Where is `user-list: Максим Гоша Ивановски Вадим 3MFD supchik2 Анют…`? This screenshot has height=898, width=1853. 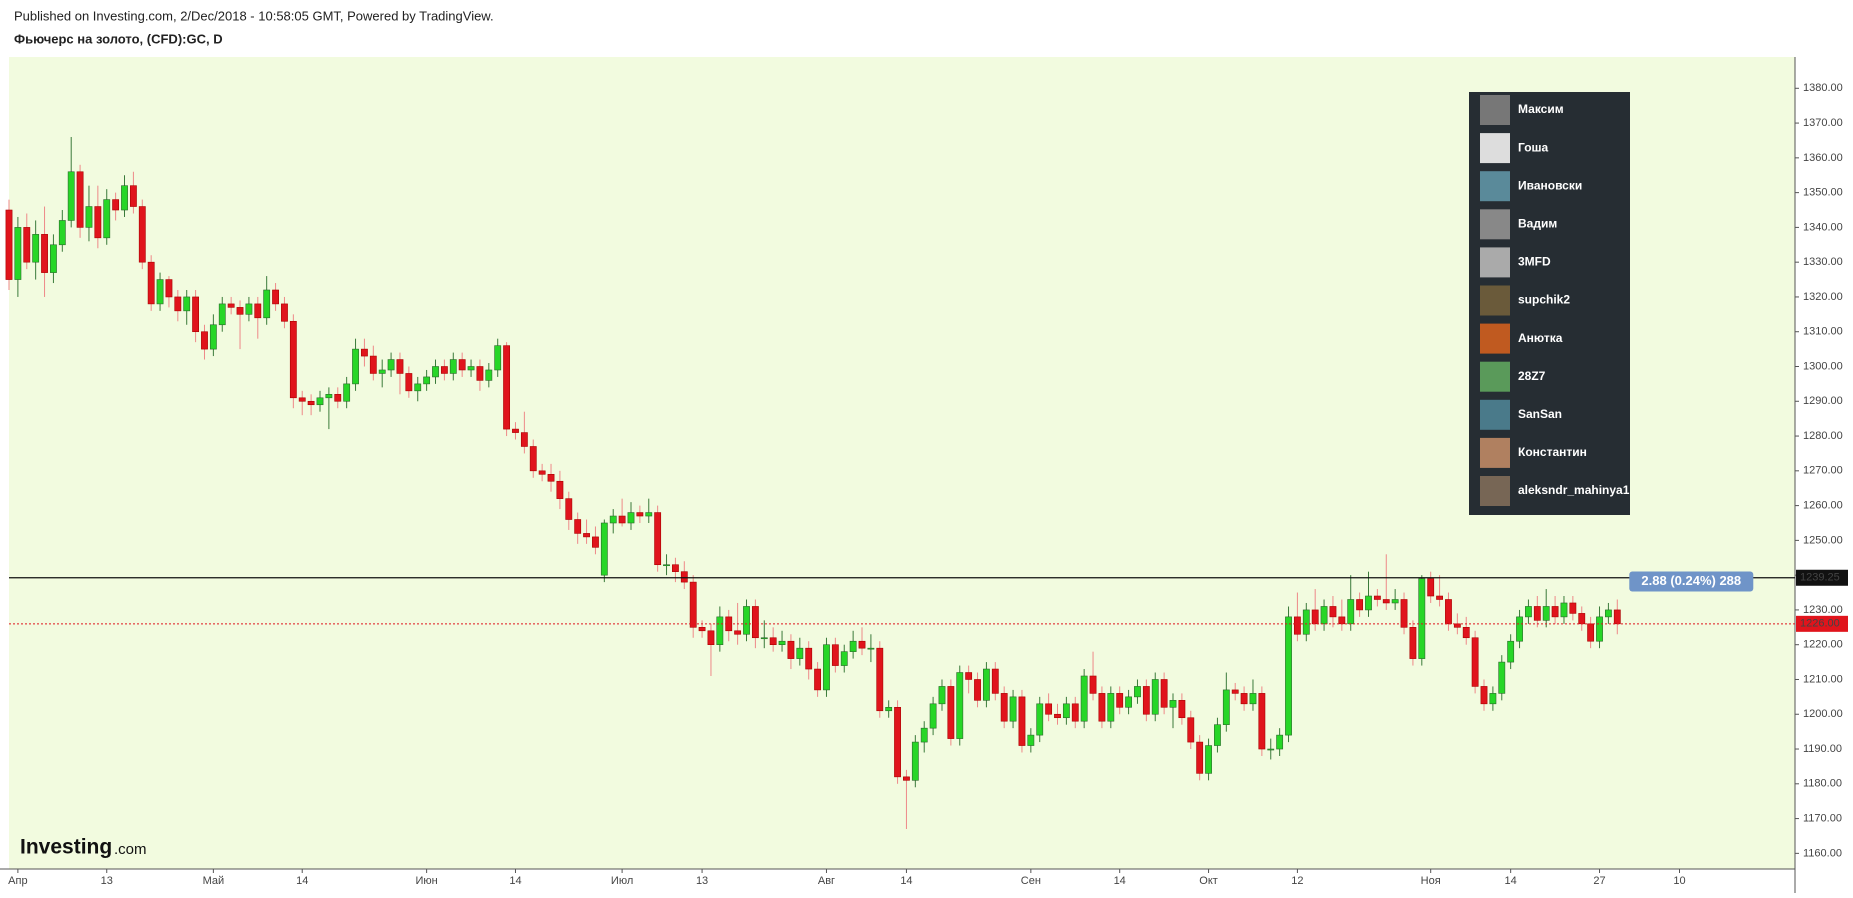 user-list: Максим Гоша Ивановски Вадим 3MFD supchik2 Анют… is located at coordinates (1555, 300).